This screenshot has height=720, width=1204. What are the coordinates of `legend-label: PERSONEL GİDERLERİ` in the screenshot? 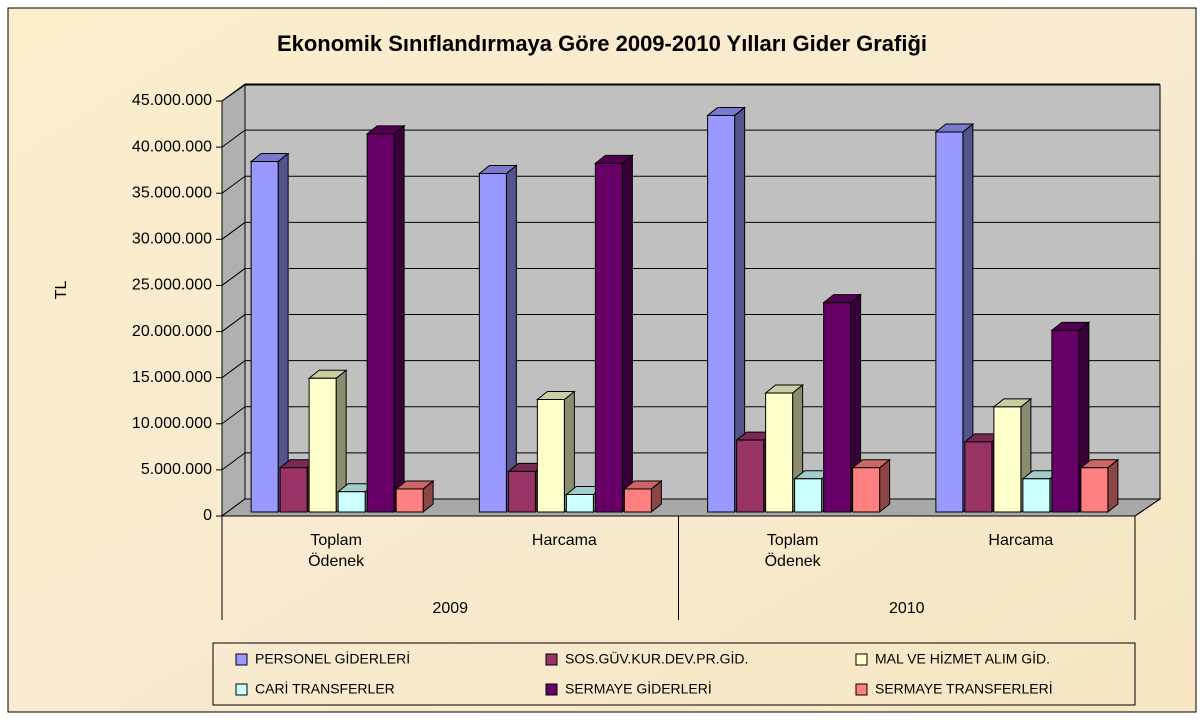 It's located at (332, 658).